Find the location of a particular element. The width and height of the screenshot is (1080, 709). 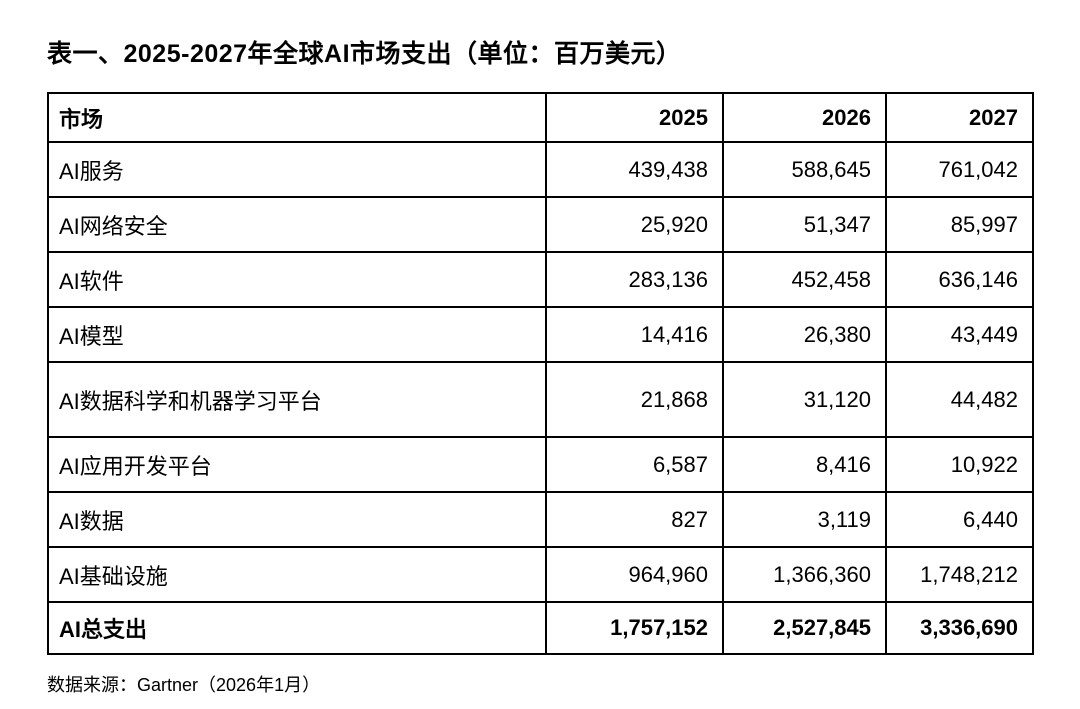

table-row: AI服务 439,438 588,645 761,042 is located at coordinates (540, 169).